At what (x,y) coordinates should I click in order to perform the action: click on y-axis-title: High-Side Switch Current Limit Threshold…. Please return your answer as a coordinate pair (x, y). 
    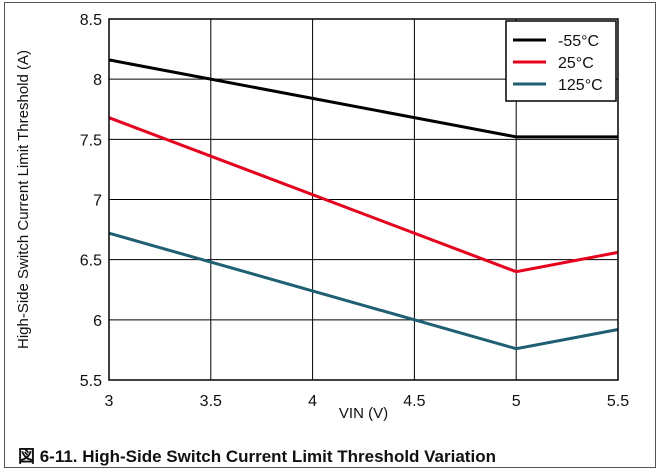
    Looking at the image, I should click on (23, 199).